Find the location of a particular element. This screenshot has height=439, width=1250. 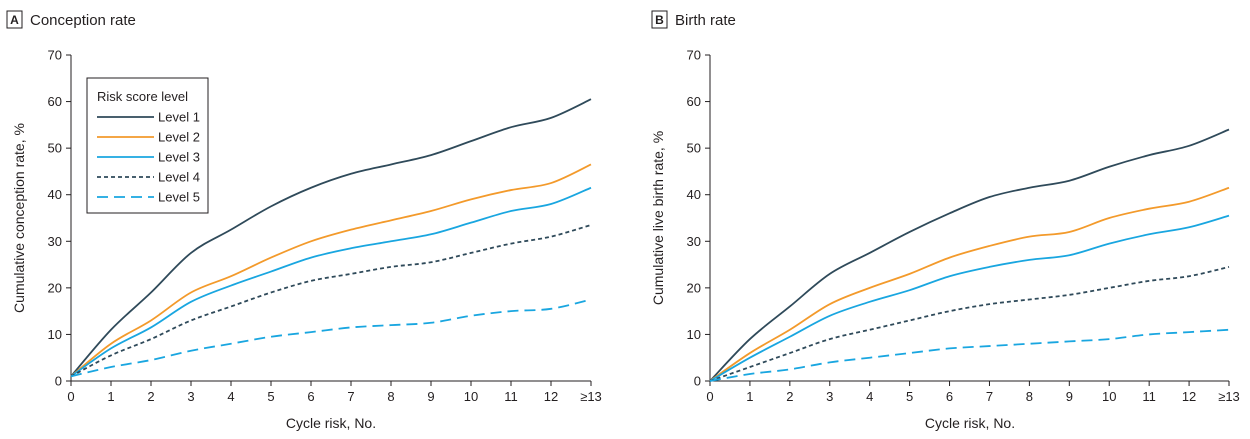

panel-a-letter: A is located at coordinates (14, 20).